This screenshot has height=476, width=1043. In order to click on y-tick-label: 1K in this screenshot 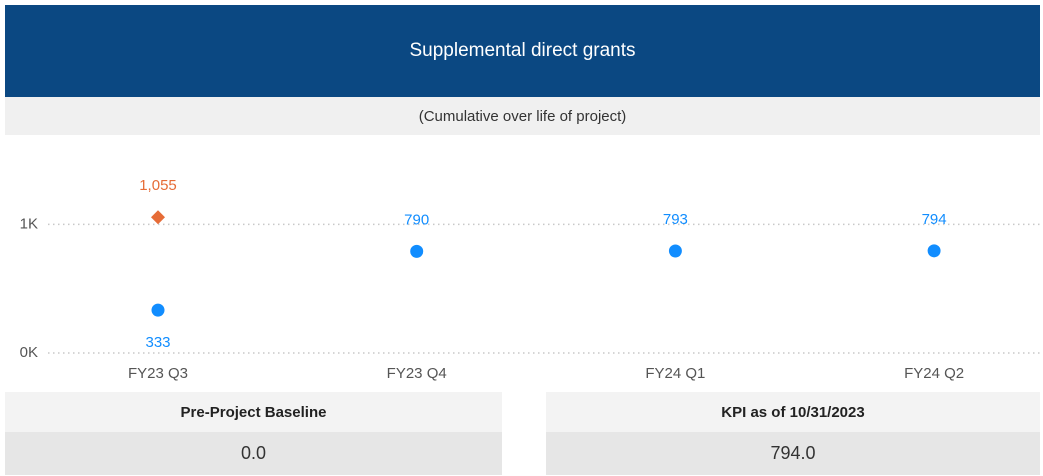, I will do `click(29, 223)`.